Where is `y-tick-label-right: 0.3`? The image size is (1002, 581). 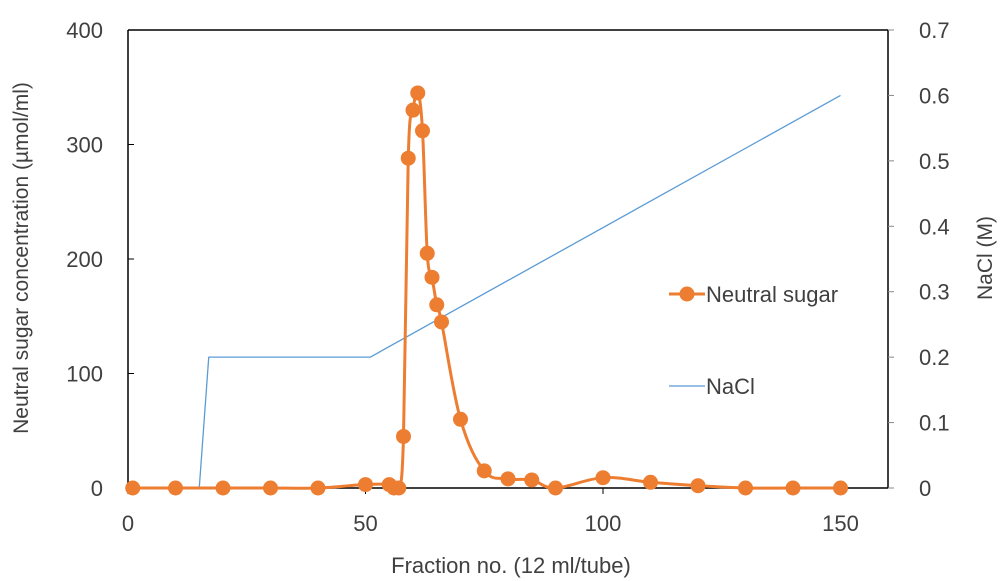 y-tick-label-right: 0.3 is located at coordinates (934, 292).